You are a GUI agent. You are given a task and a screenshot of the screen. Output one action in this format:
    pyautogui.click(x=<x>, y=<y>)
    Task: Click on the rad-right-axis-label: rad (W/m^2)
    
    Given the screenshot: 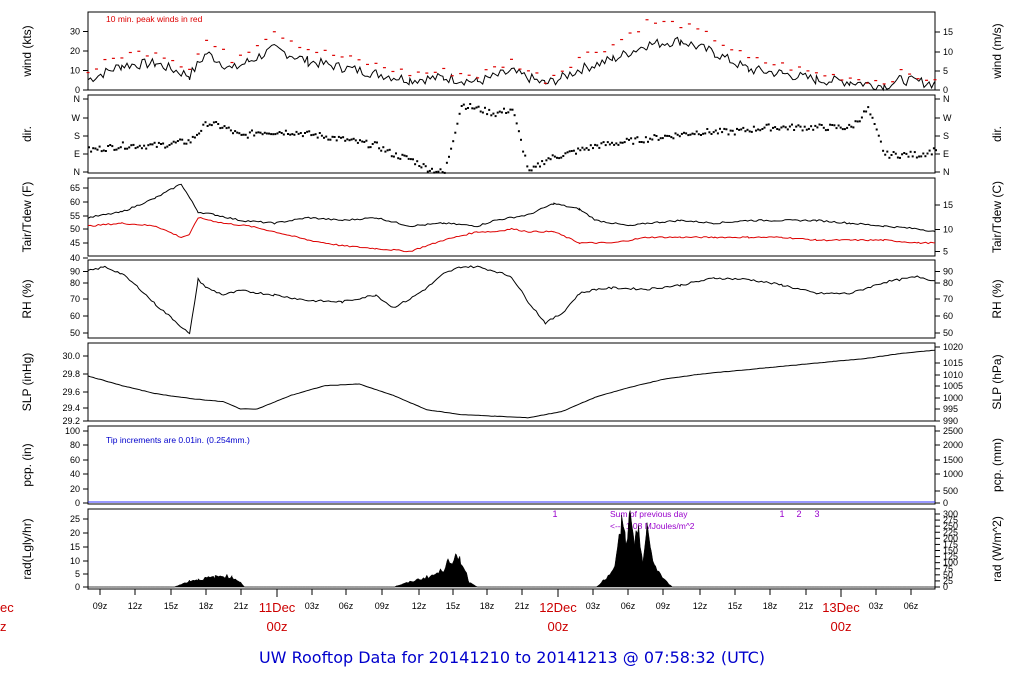 What is the action you would take?
    pyautogui.click(x=997, y=549)
    